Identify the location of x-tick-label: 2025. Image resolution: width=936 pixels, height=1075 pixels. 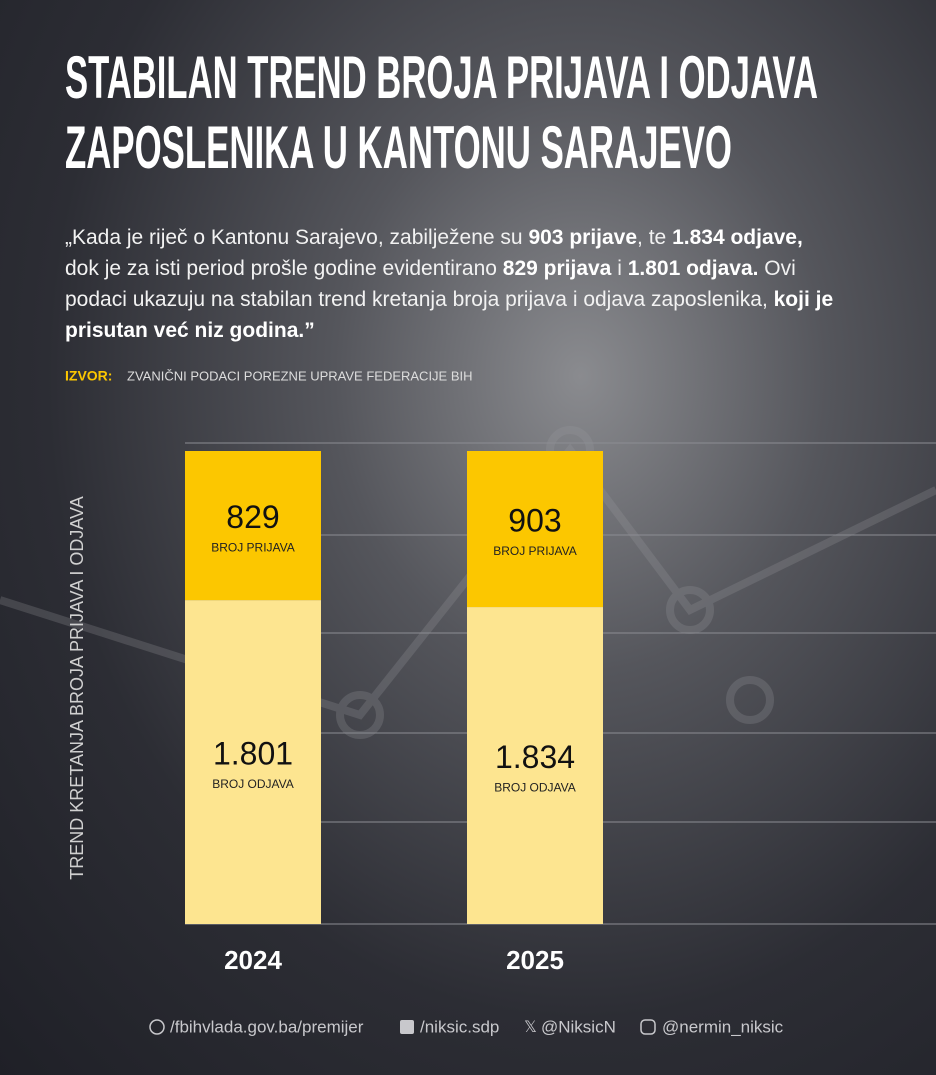
(535, 960).